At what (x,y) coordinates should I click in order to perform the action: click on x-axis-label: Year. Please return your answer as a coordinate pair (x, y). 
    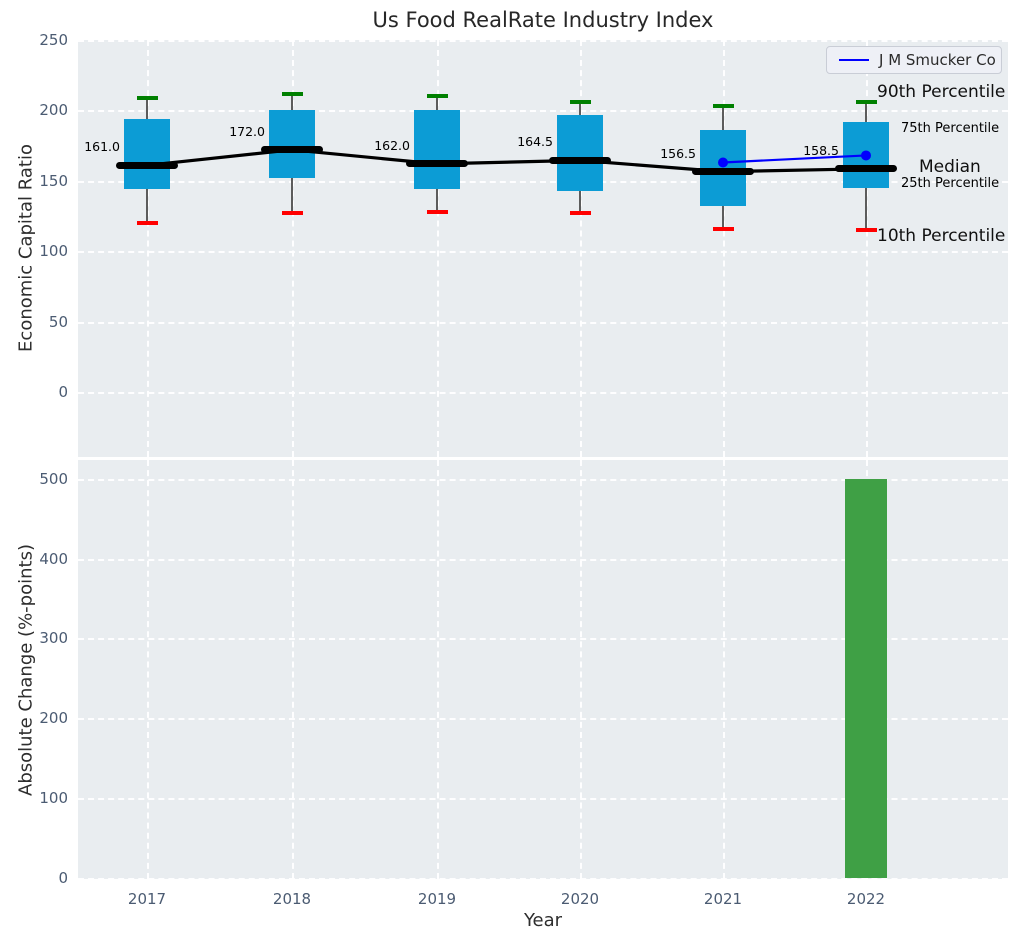
    Looking at the image, I should click on (543, 920).